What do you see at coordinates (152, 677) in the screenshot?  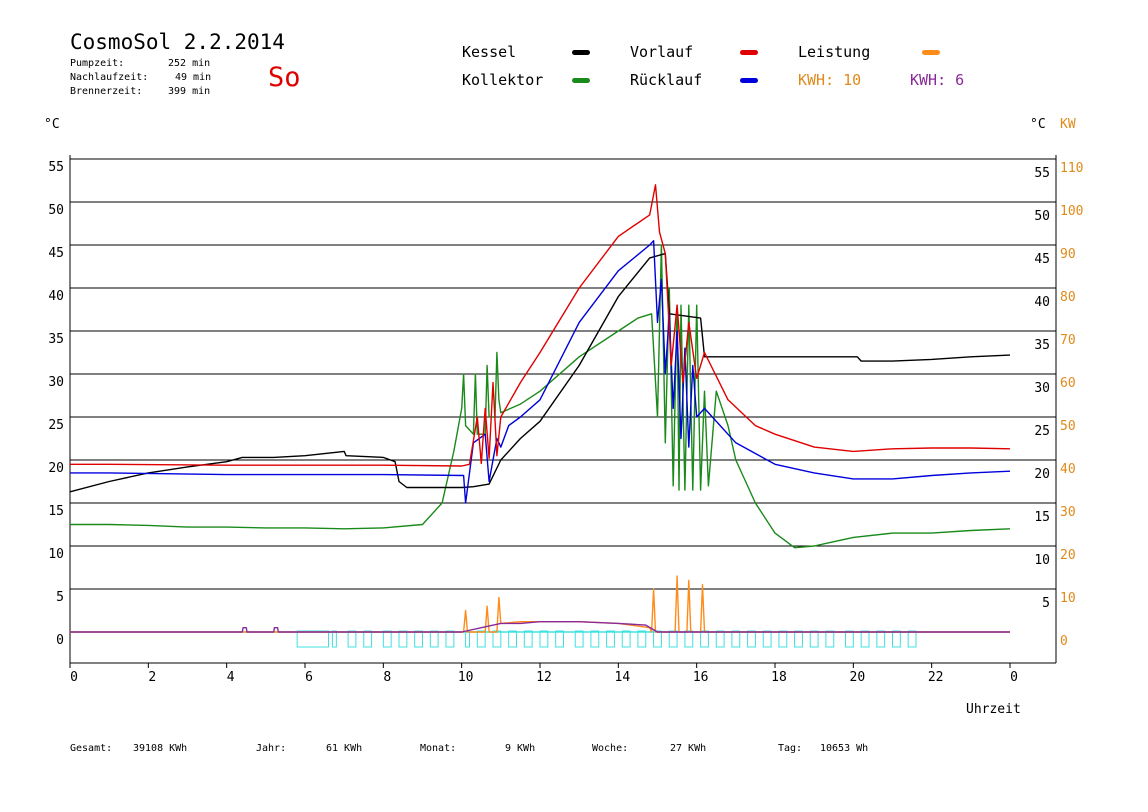 I see `x-tick-label: 2` at bounding box center [152, 677].